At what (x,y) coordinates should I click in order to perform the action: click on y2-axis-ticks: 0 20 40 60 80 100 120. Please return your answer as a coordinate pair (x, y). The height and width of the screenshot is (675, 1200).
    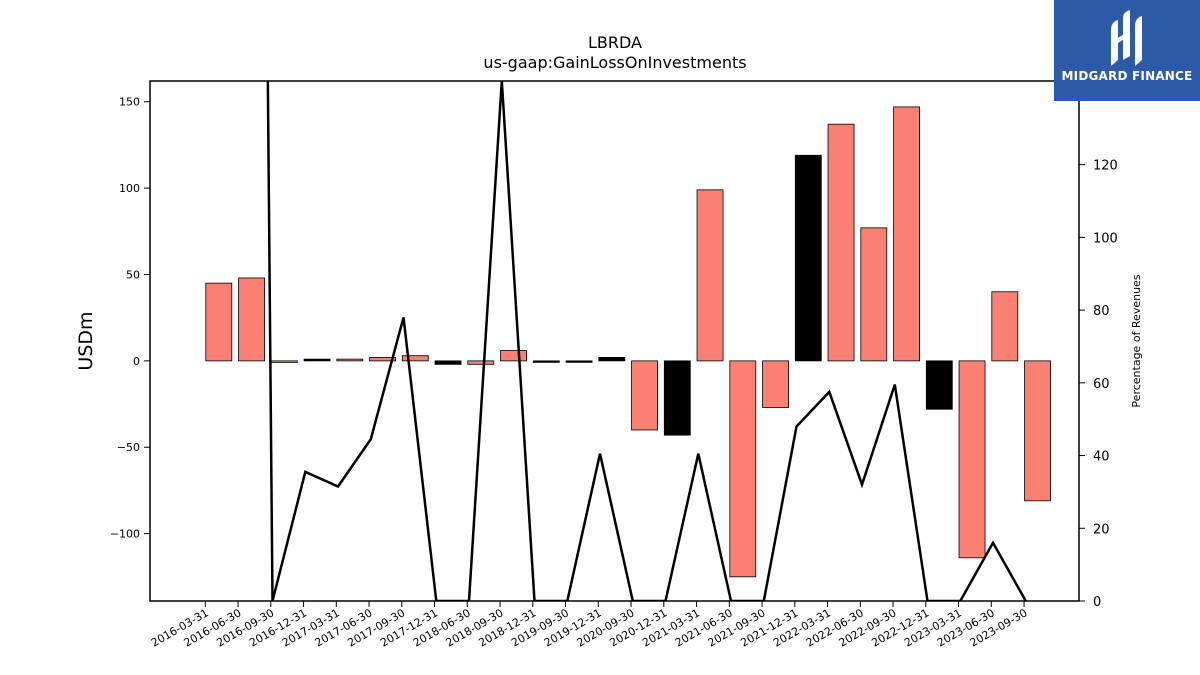
    Looking at the image, I should click on (1098, 384).